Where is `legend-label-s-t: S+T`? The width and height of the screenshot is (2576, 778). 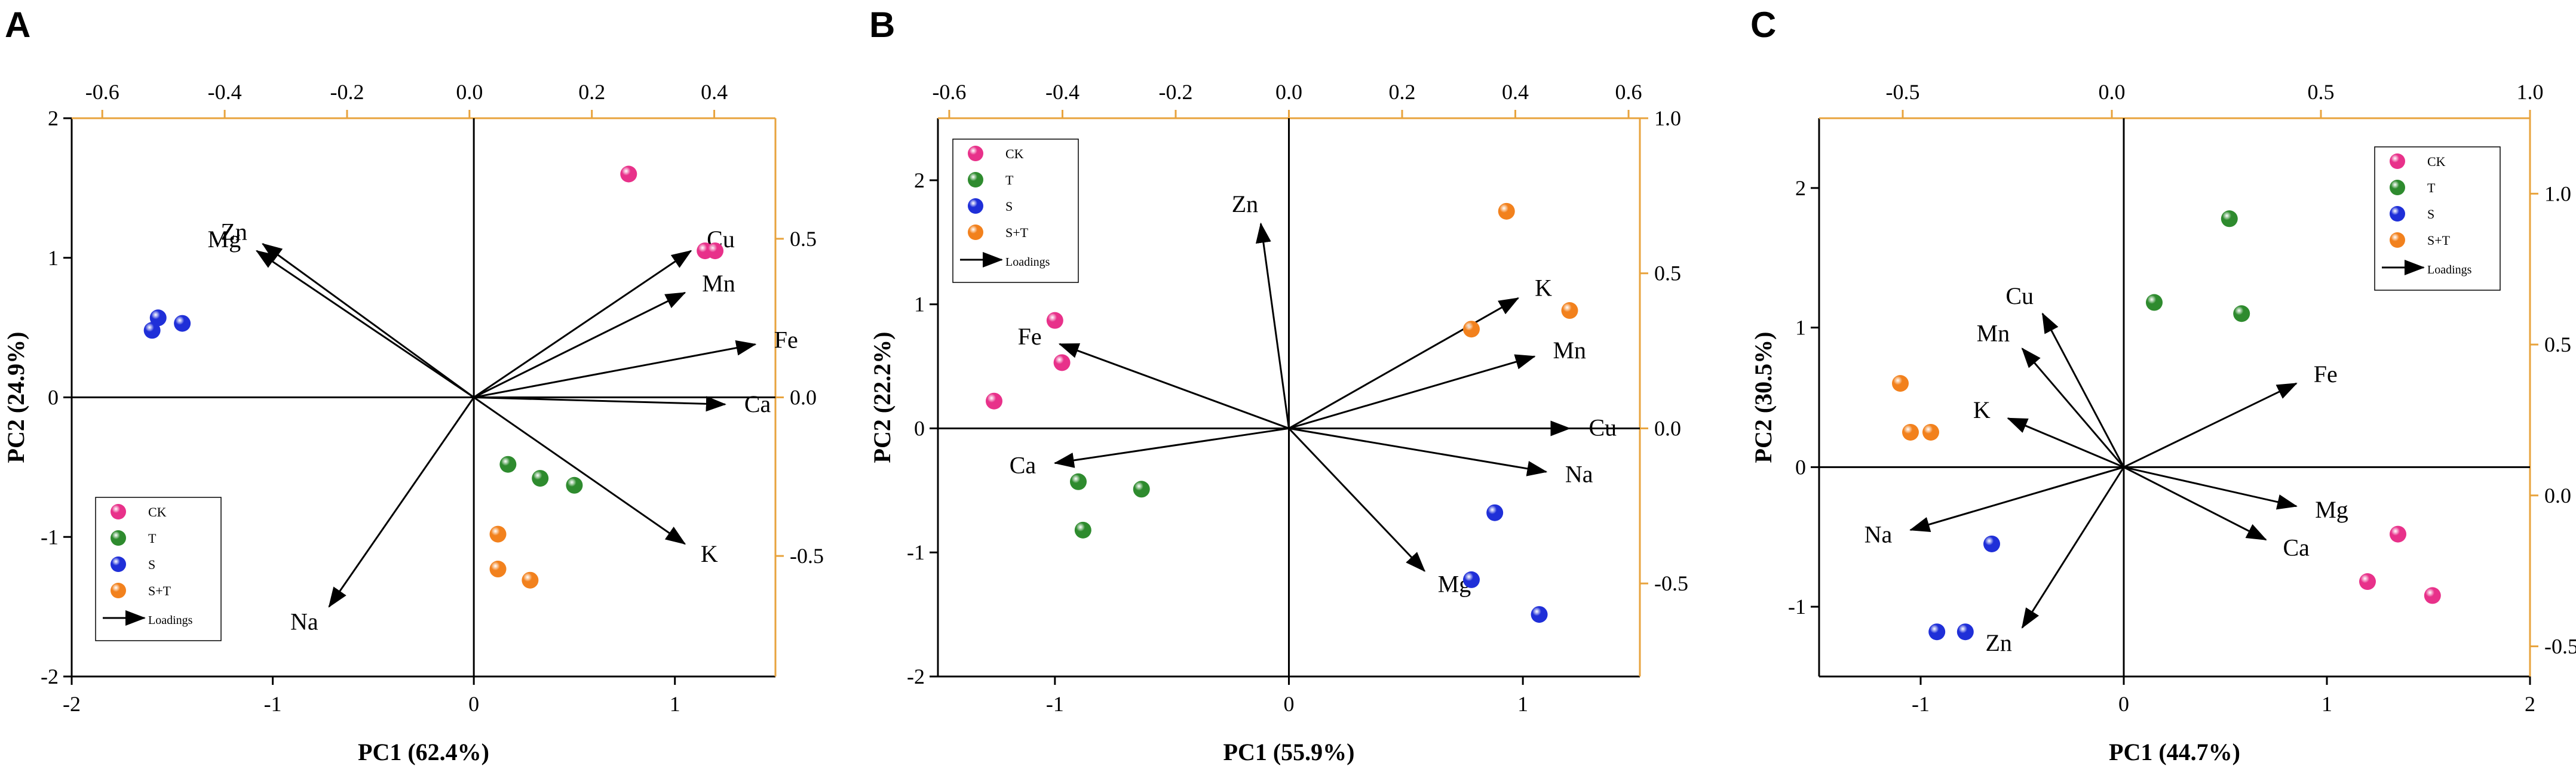 legend-label-s-t: S+T is located at coordinates (2439, 240).